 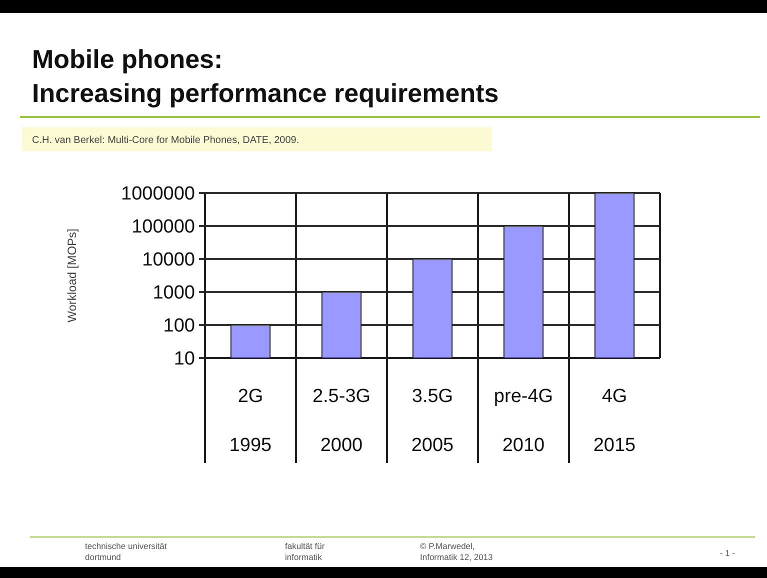 I want to click on category-label: pre-4G 2010, so click(x=524, y=421).